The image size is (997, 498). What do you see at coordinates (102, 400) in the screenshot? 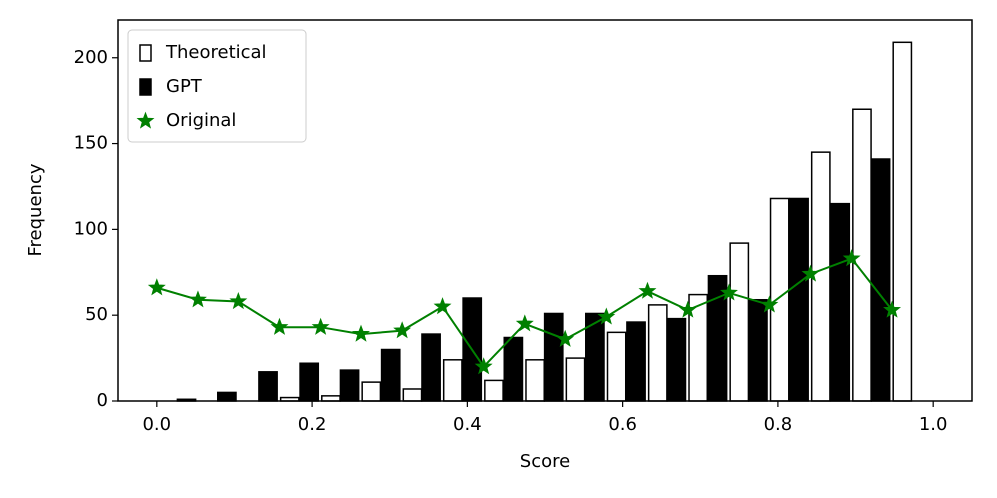
I see `y-tick-label: 0` at bounding box center [102, 400].